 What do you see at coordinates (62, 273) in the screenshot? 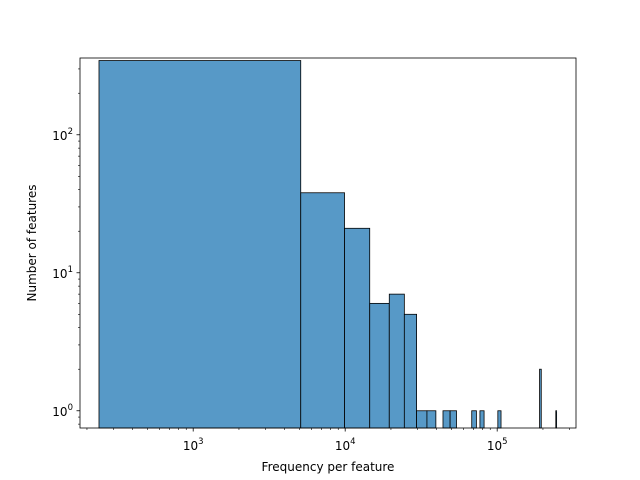
I see `y-tick-label: 10¹` at bounding box center [62, 273].